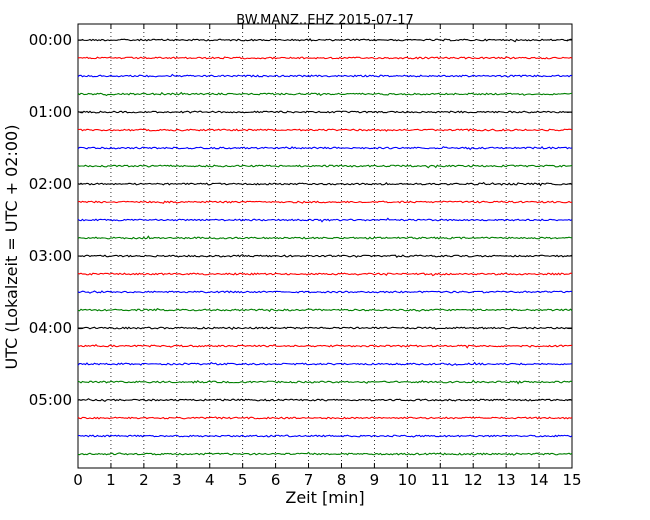 This screenshot has height=520, width=650. What do you see at coordinates (309, 480) in the screenshot?
I see `x-tick-label-7: 7` at bounding box center [309, 480].